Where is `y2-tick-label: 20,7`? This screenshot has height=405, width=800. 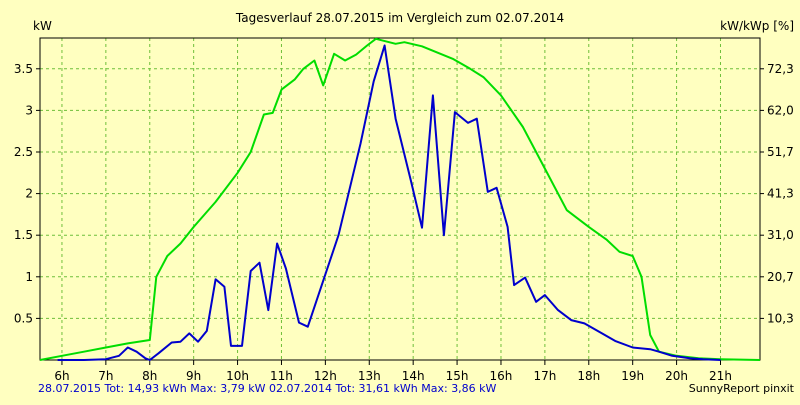 y2-tick-label: 20,7 is located at coordinates (780, 277).